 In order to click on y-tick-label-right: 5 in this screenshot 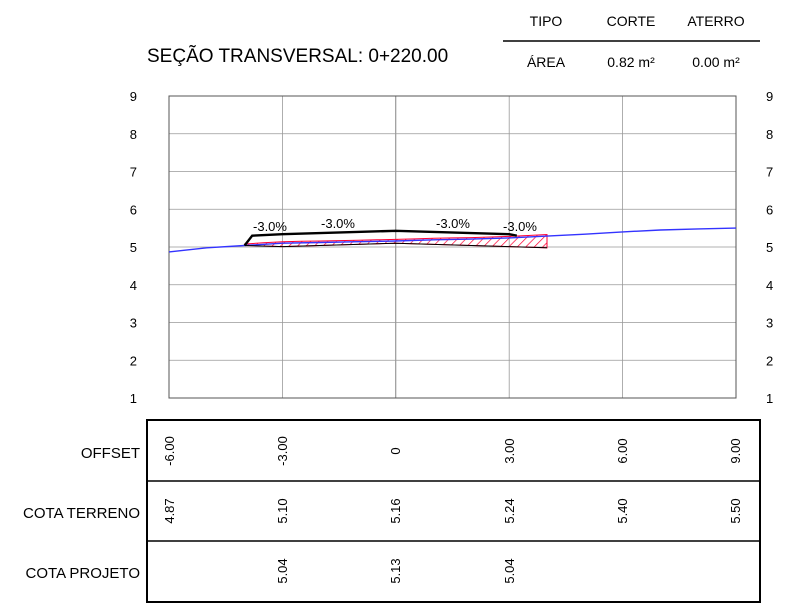, I will do `click(769, 247)`.